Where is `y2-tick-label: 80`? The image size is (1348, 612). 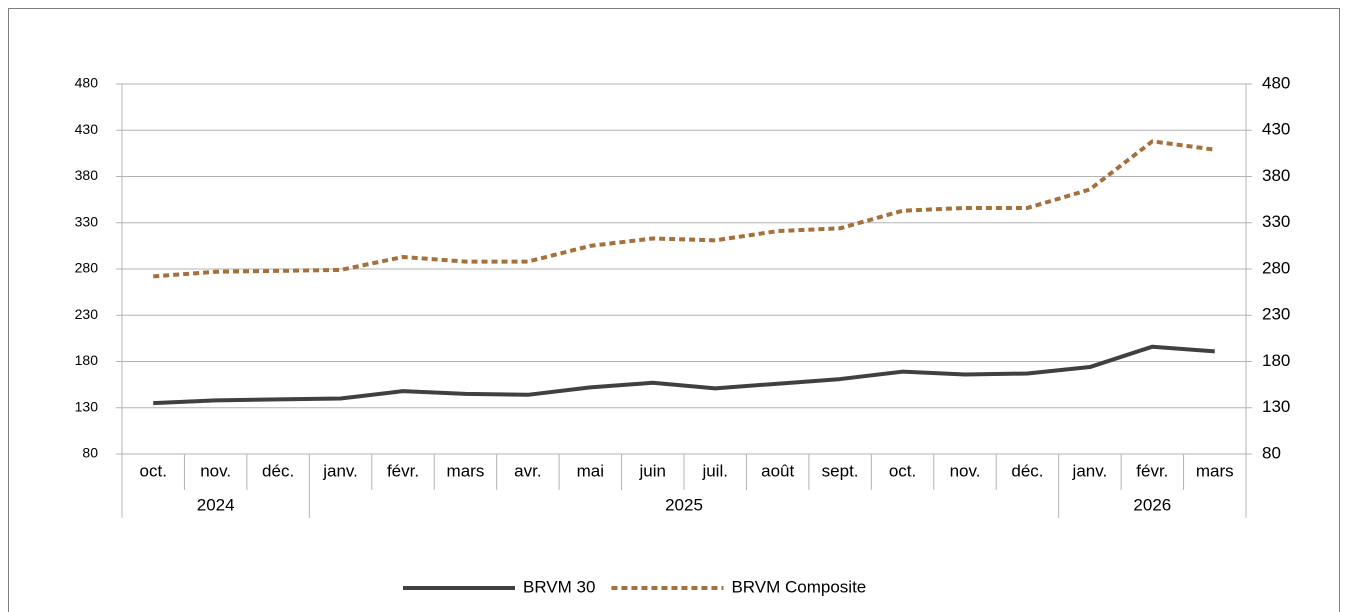
y2-tick-label: 80 is located at coordinates (1271, 452).